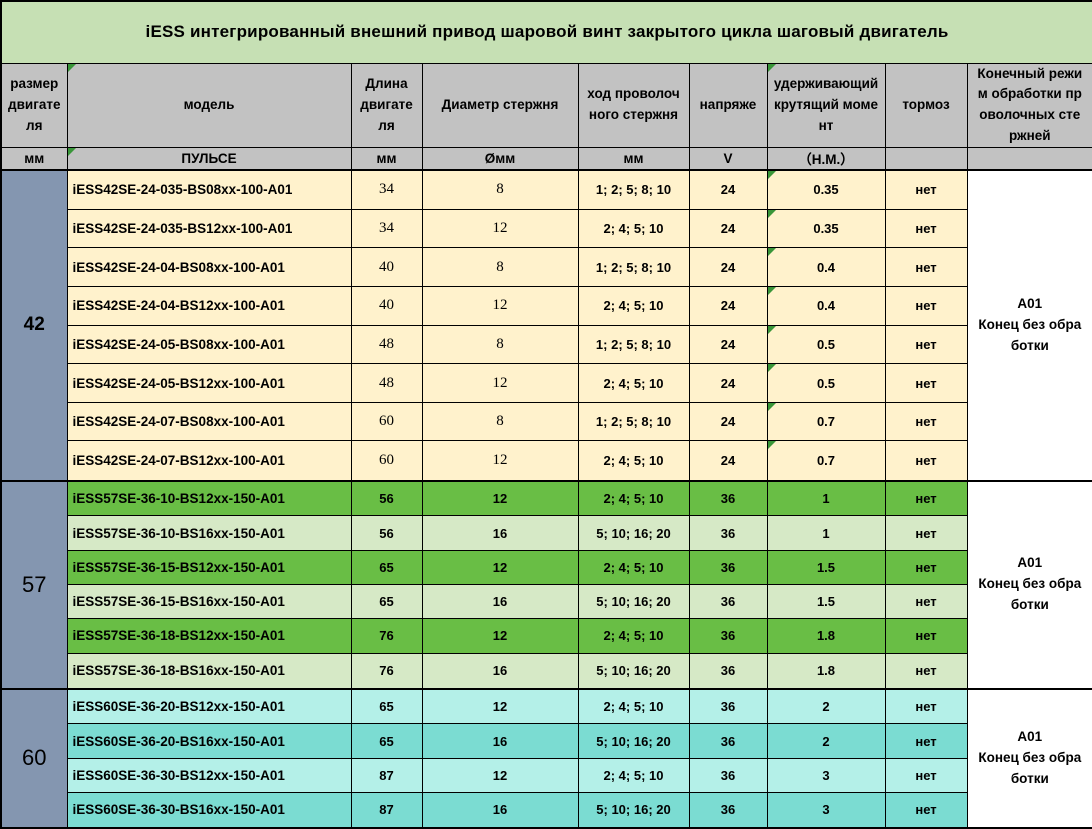 The width and height of the screenshot is (1092, 829). Describe the element at coordinates (34, 325) in the screenshot. I see `size-group-label: 42` at that location.